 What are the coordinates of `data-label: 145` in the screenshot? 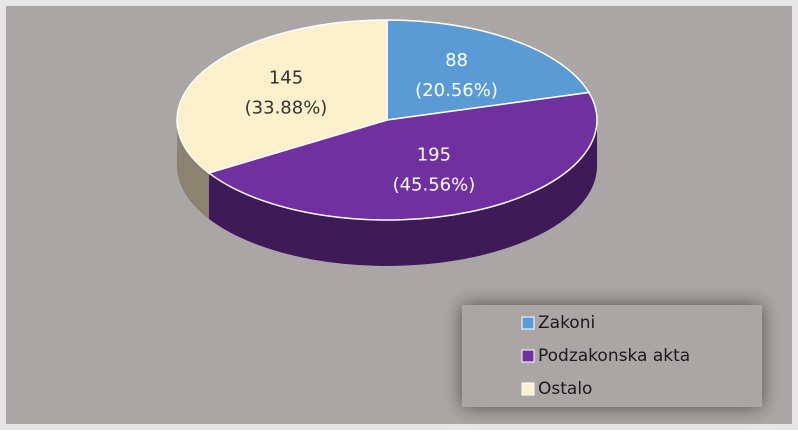 It's located at (286, 77).